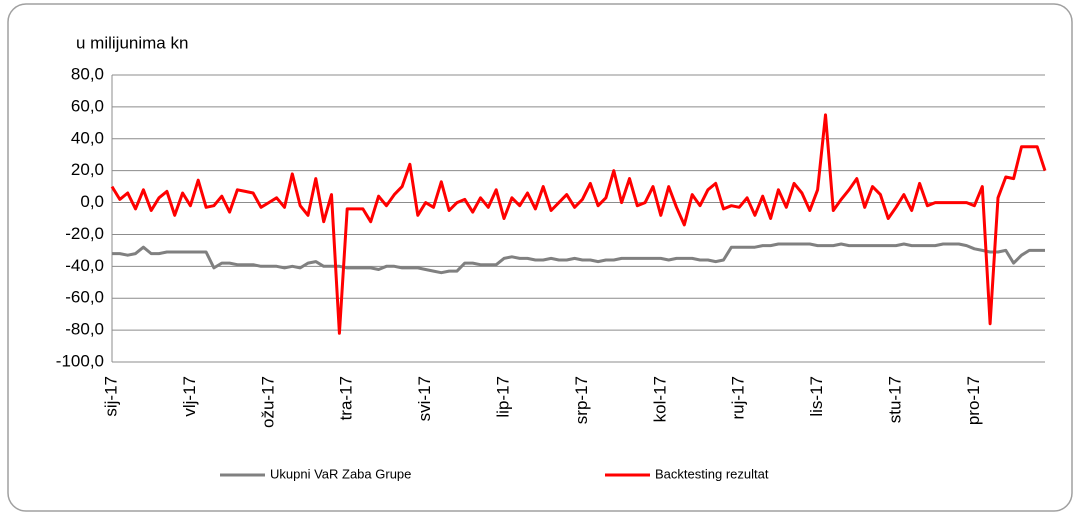  What do you see at coordinates (132, 42) in the screenshot?
I see `unit-annotation: u milijunima kn` at bounding box center [132, 42].